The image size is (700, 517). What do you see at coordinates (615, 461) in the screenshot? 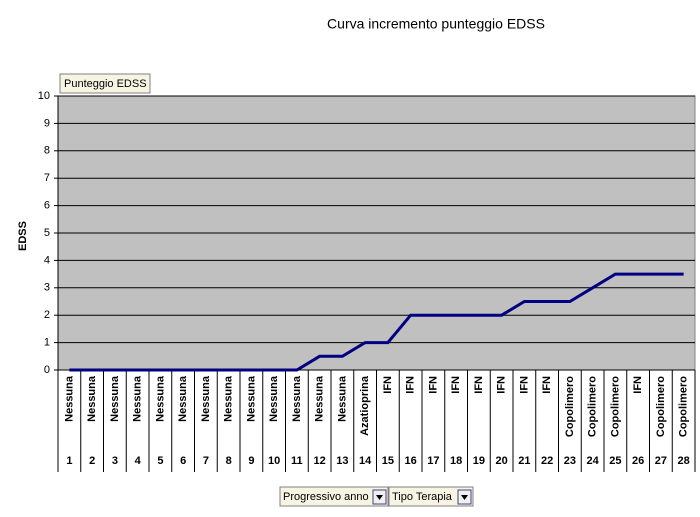
I see `x-tick-label: 25` at bounding box center [615, 461].